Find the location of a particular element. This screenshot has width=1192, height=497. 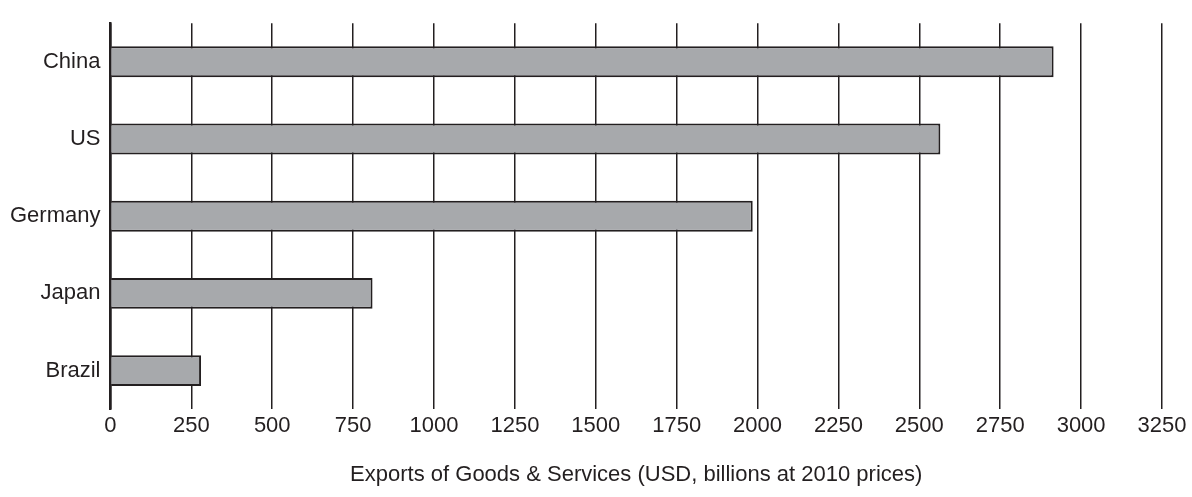

x-tick-label: 2500 is located at coordinates (919, 425).